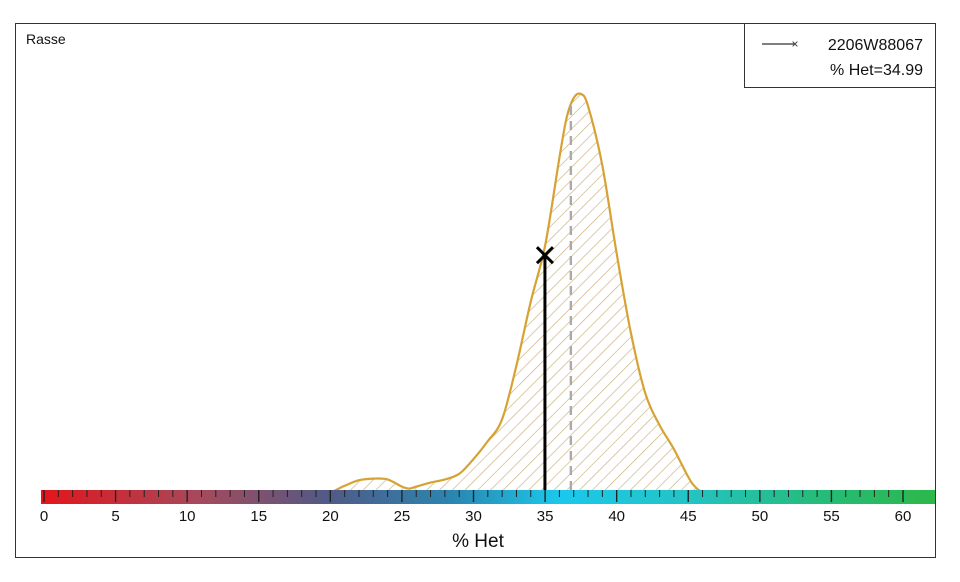 The width and height of the screenshot is (960, 582). Describe the element at coordinates (794, 44) in the screenshot. I see `legend-cross-icon: ×` at that location.